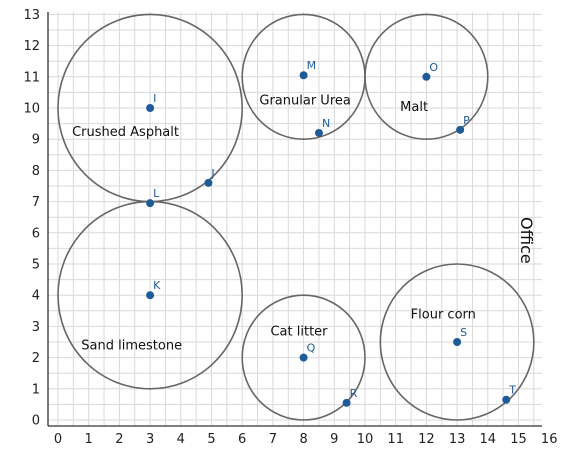 This screenshot has height=465, width=565. What do you see at coordinates (395, 439) in the screenshot?
I see `x-tick-label: 11` at bounding box center [395, 439].